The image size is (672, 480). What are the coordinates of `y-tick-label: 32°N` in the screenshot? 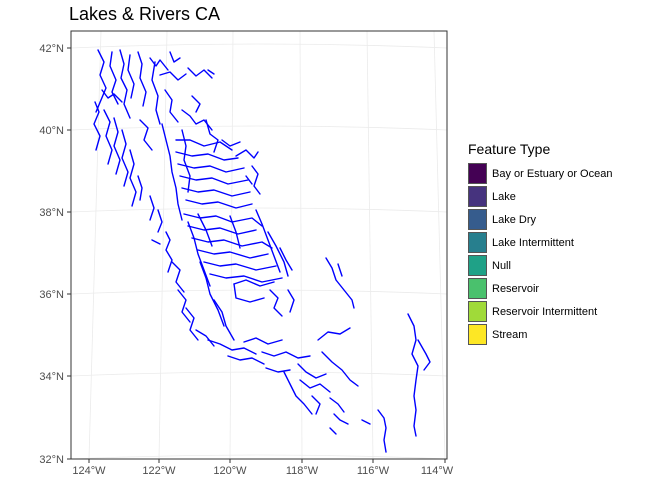 It's located at (51, 460).